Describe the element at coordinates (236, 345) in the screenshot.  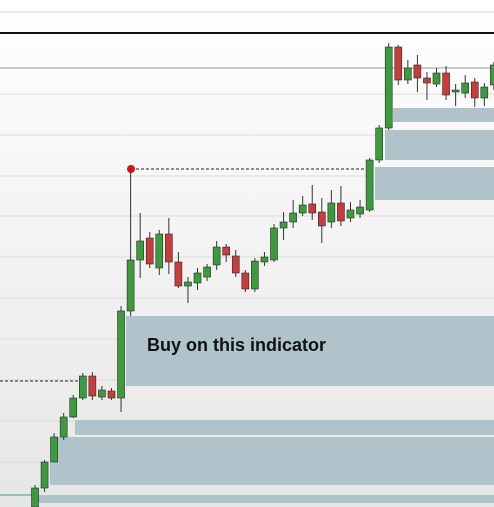
I see `annotation: Buy on this indicator` at that location.